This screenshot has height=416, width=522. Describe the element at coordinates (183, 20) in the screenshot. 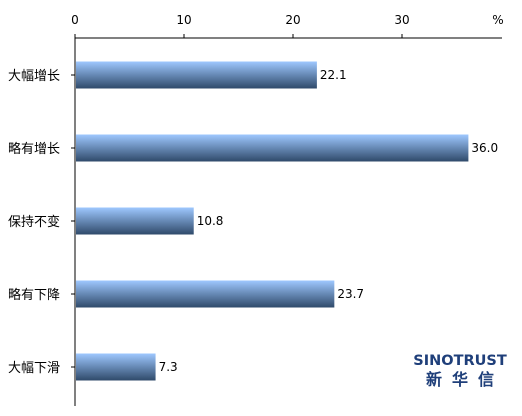

I see `x-tick-label: 10` at that location.